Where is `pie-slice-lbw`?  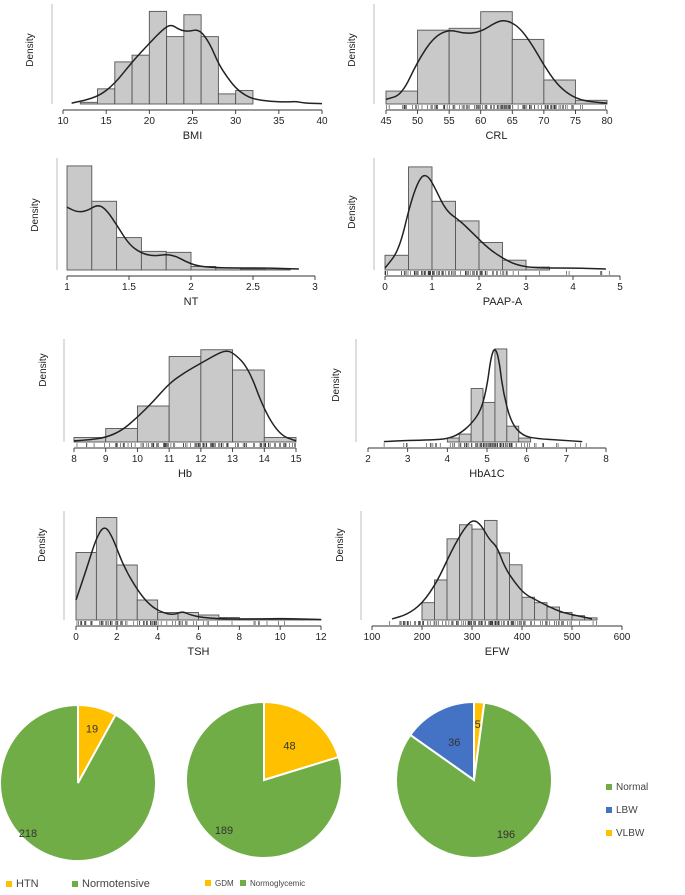 pie-slice-lbw is located at coordinates (441, 741).